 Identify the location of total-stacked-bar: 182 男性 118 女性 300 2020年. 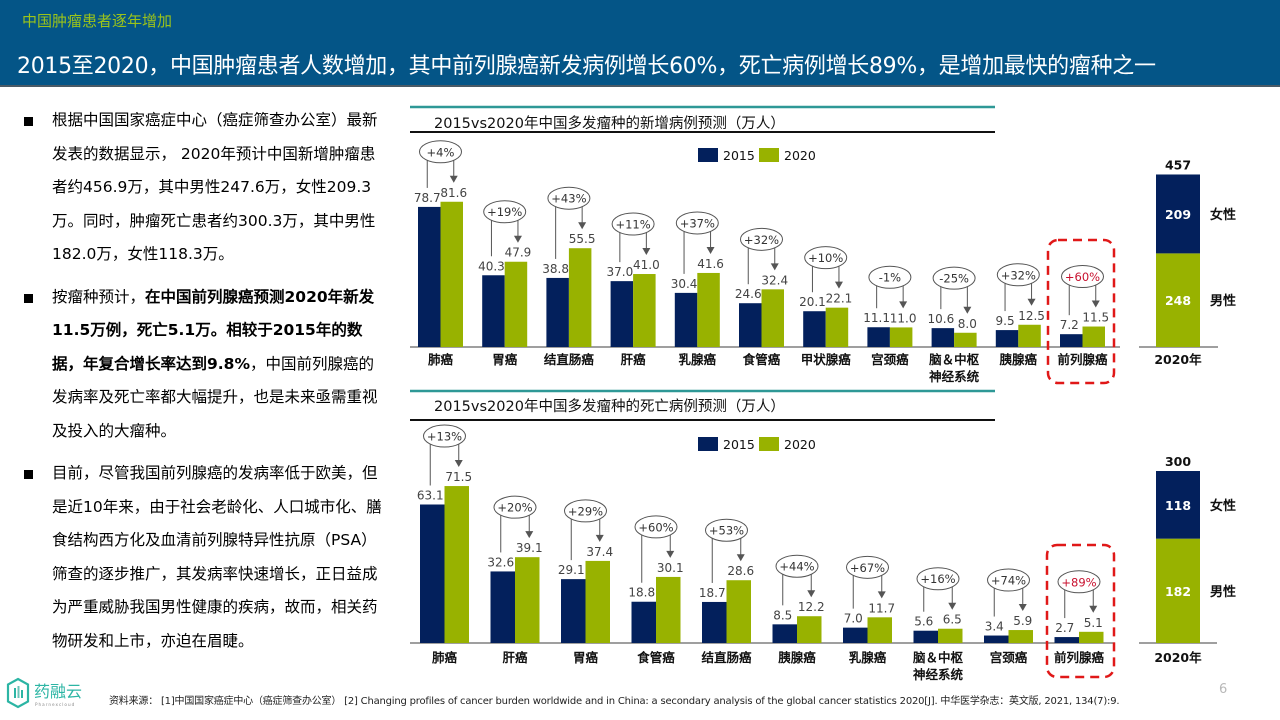
(1187, 559).